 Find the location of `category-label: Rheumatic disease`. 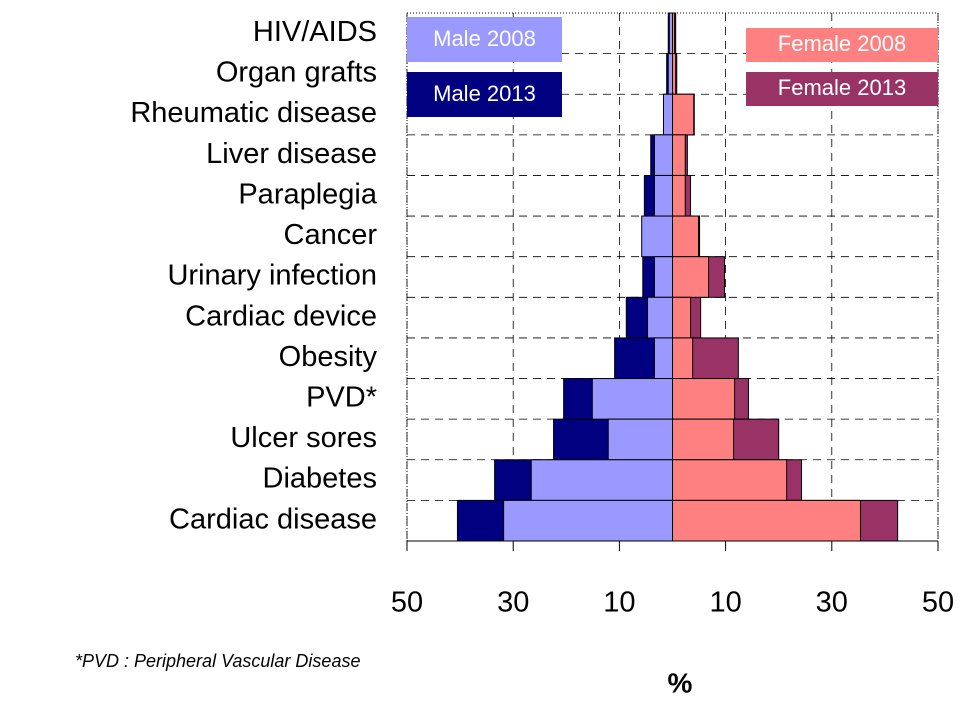

category-label: Rheumatic disease is located at coordinates (253, 113).